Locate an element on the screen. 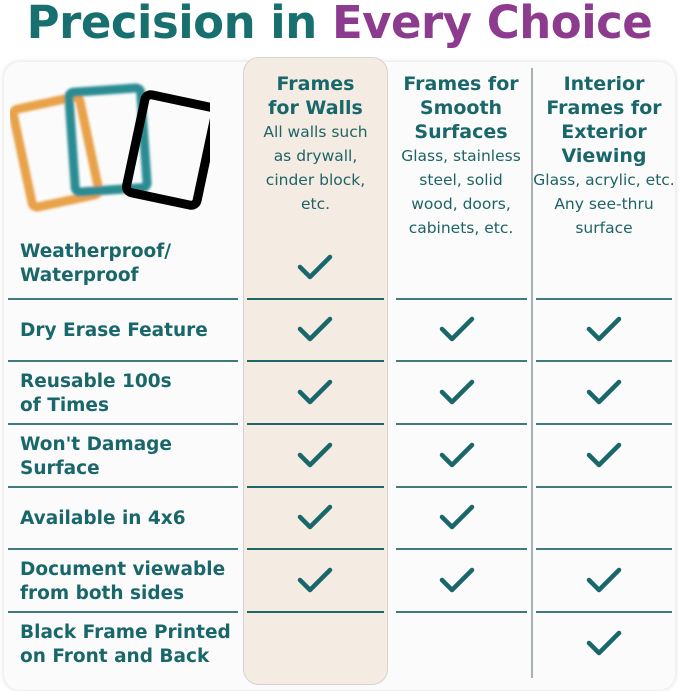 This screenshot has height=691, width=679. row-label: Weatherproof/Waterproof is located at coordinates (96, 263).